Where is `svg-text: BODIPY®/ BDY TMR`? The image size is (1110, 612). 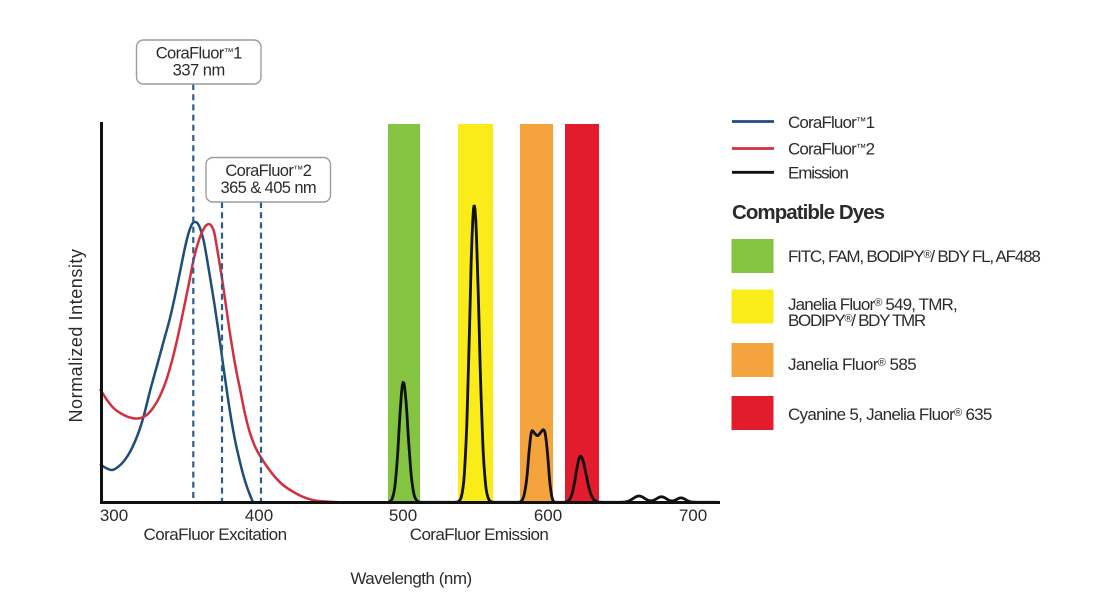
svg-text: BODIPY®/ BDY TMR is located at coordinates (857, 320).